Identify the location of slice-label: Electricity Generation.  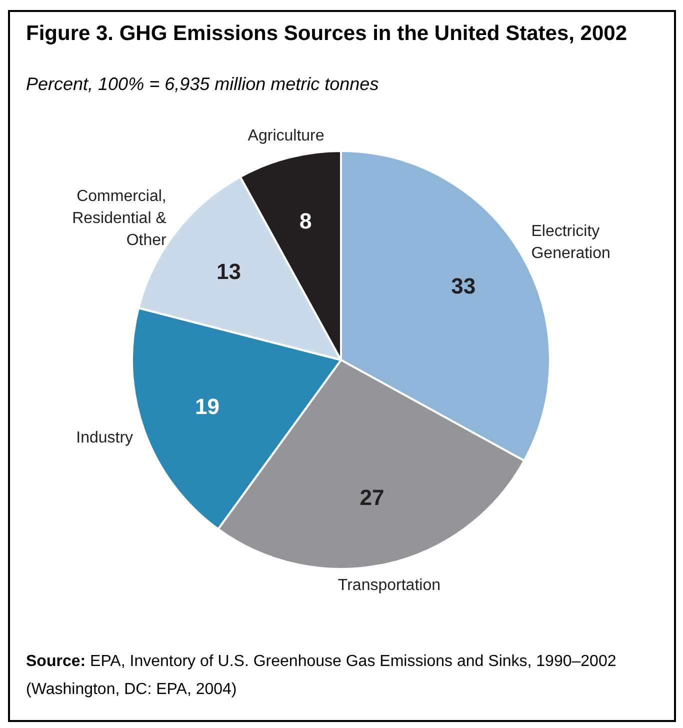
(570, 242).